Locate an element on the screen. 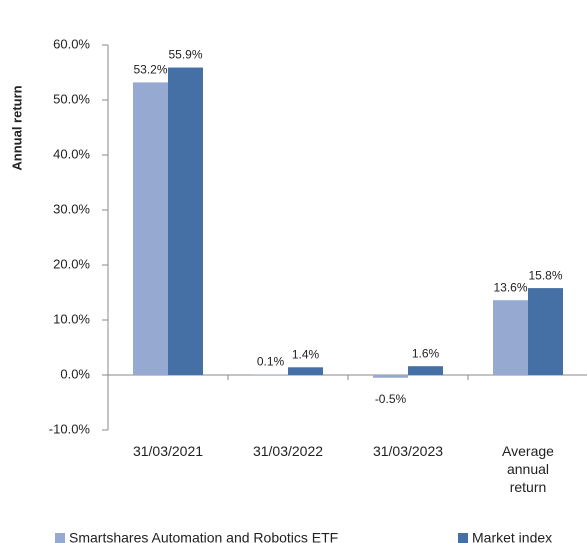 The image size is (587, 543). value-label: 1.6% is located at coordinates (426, 353).